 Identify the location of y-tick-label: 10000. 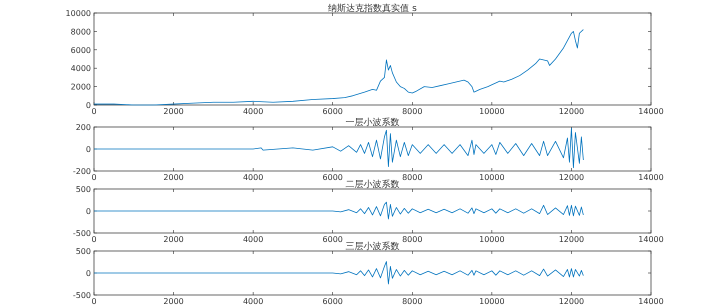
(78, 13).